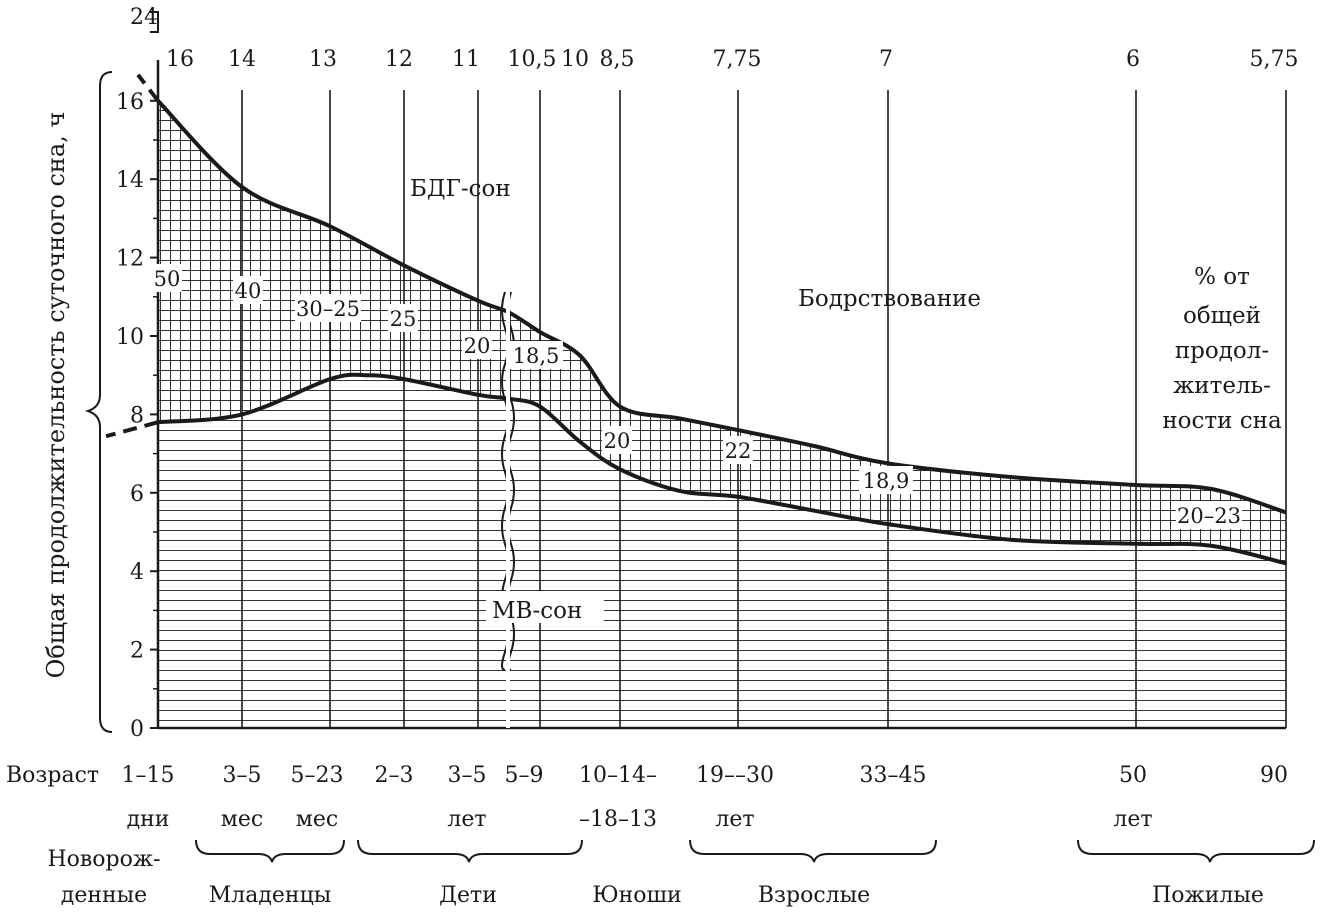  I want to click on y-axis-ticks: 0 2 4 6 8 10 12 14 16, so click(137, 416).